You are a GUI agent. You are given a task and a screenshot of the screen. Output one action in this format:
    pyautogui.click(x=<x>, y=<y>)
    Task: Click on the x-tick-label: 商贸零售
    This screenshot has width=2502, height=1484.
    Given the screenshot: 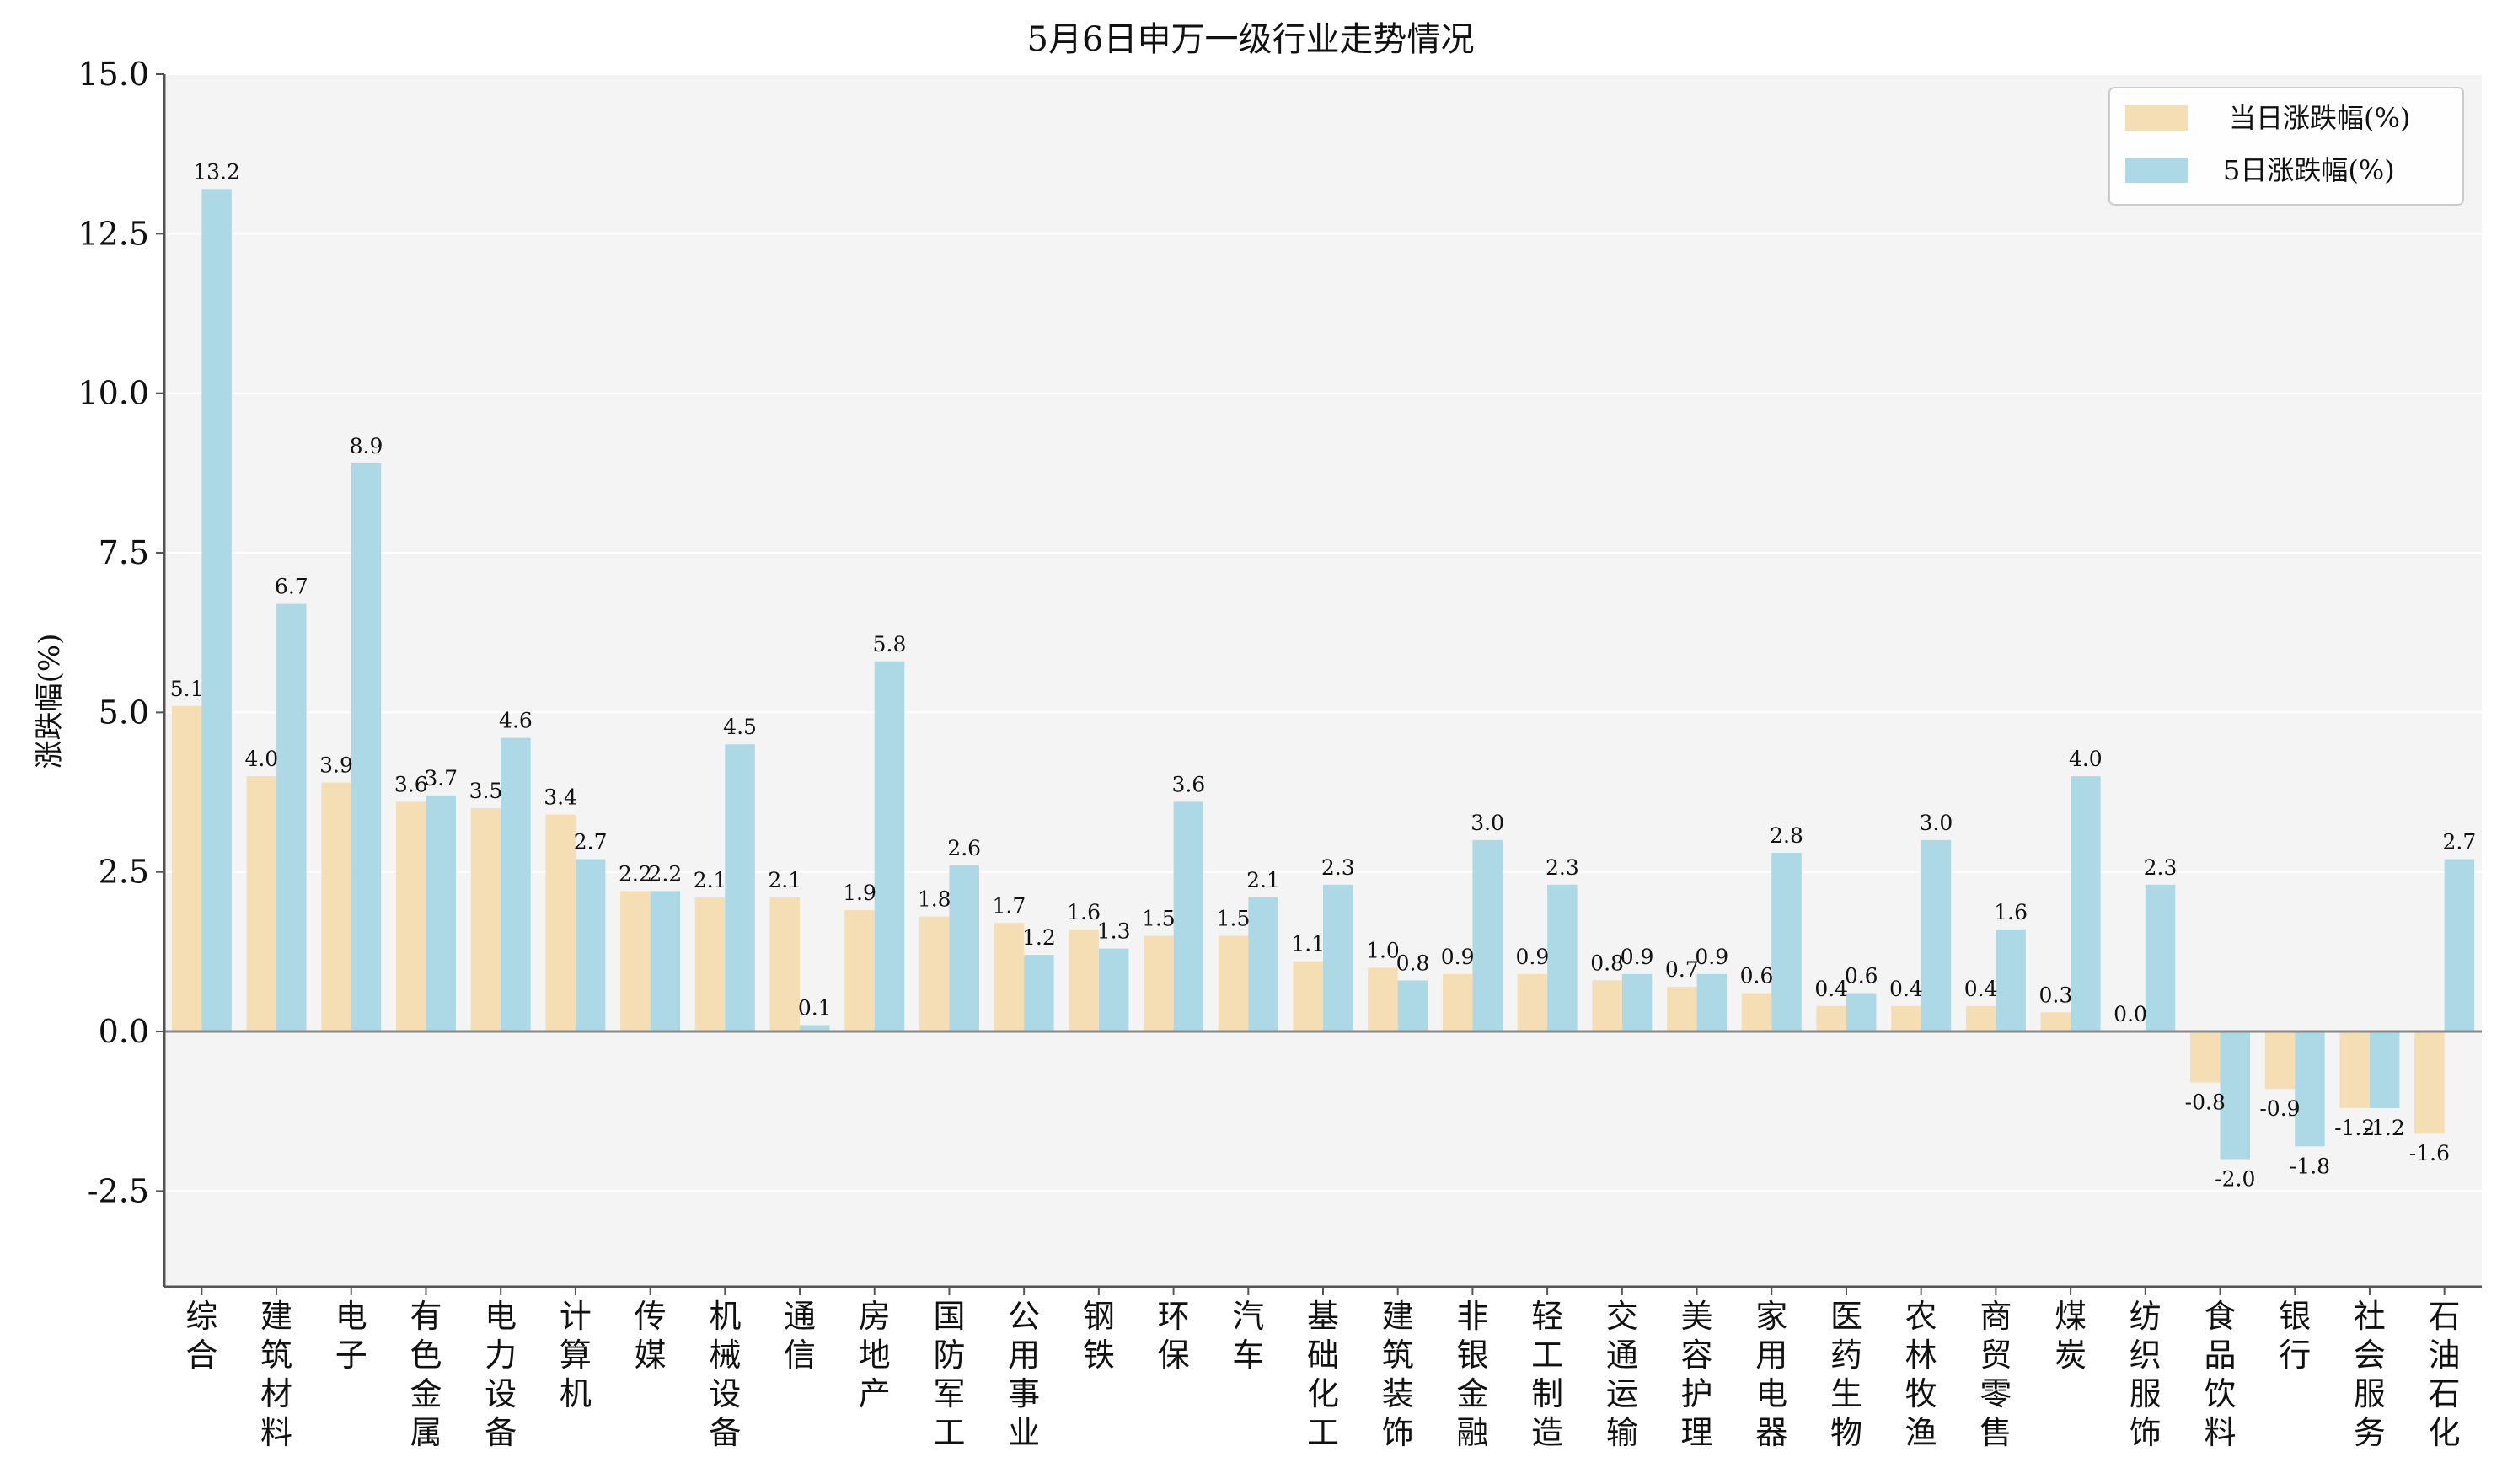 What is the action you would take?
    pyautogui.click(x=1996, y=1374)
    